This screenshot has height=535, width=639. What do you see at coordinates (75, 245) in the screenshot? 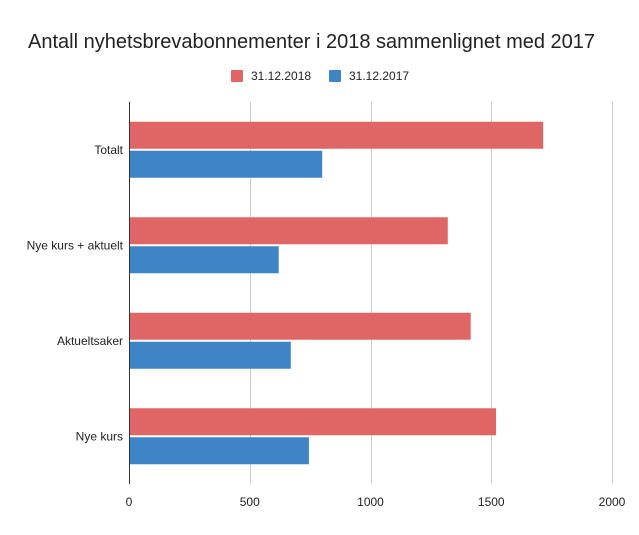
I see `category-label: Nye kurs + aktuelt` at bounding box center [75, 245].